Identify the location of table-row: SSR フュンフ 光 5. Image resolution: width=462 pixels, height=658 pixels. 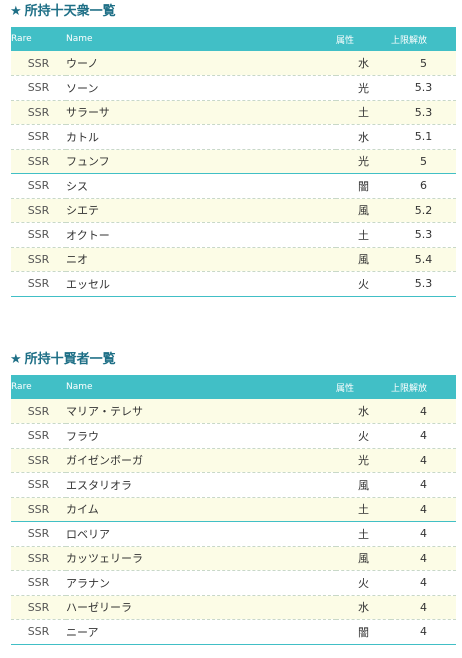
(233, 161).